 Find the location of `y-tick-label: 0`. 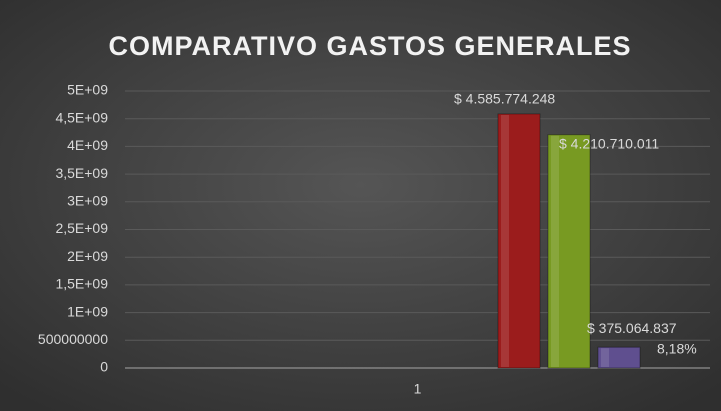

y-tick-label: 0 is located at coordinates (104, 367).